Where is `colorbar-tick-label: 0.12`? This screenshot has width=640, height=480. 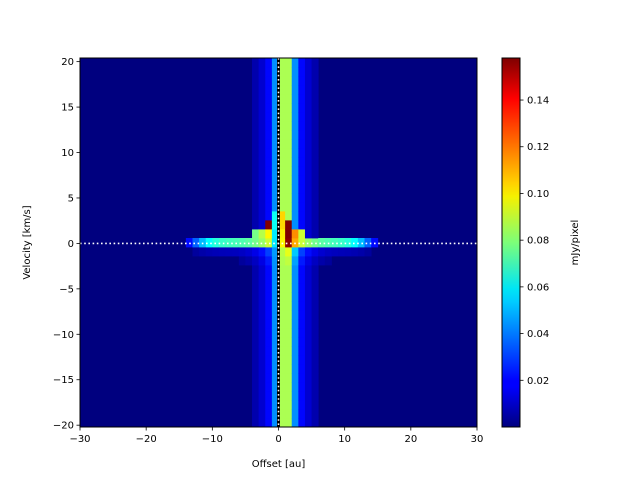 colorbar-tick-label: 0.12 is located at coordinates (538, 147).